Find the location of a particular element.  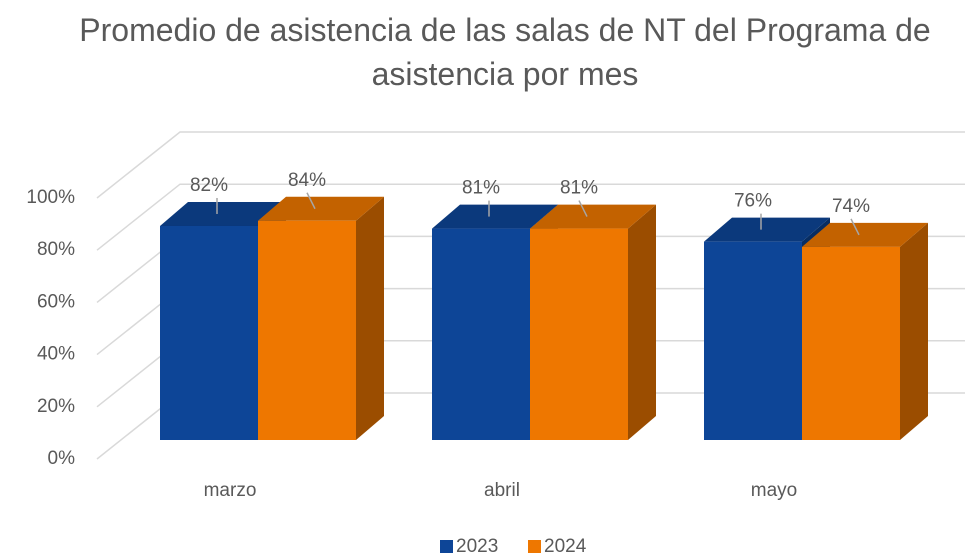

y-tick-label: 0% is located at coordinates (62, 458).